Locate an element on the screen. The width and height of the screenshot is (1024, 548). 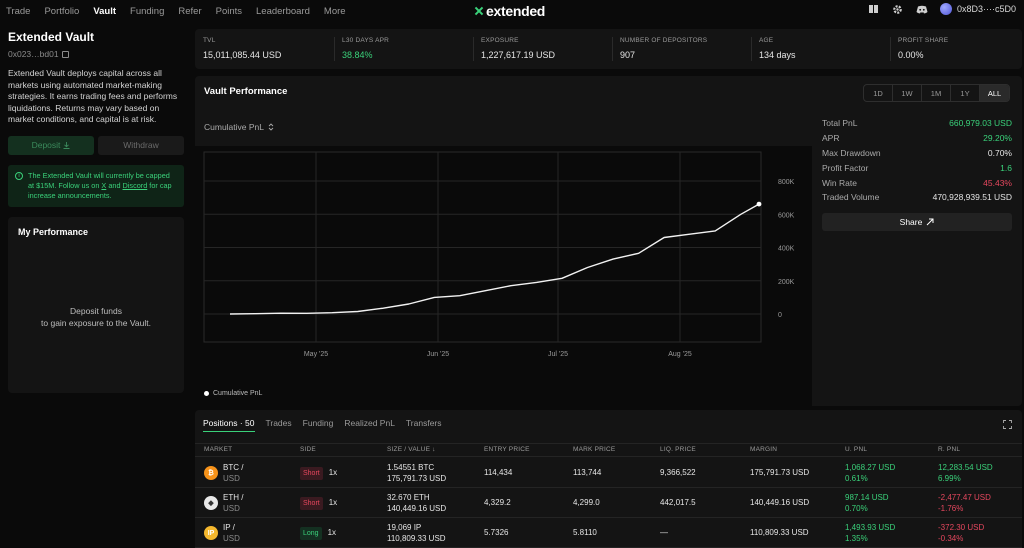
nav-link-vault: Vault is located at coordinates (105, 11).